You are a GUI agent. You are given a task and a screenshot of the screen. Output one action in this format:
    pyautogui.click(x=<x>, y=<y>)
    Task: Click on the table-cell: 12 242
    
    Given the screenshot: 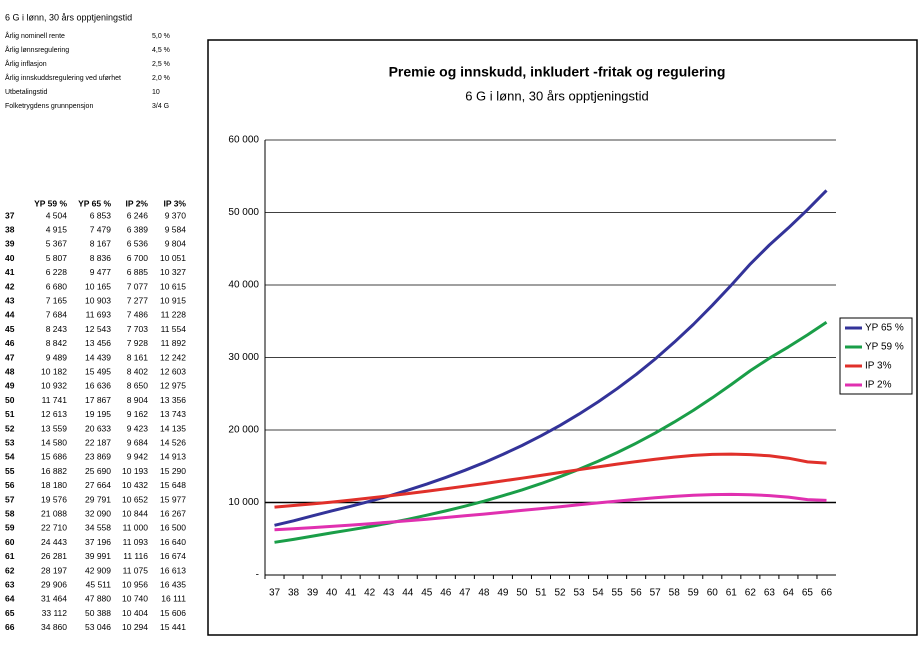 What is the action you would take?
    pyautogui.click(x=173, y=357)
    